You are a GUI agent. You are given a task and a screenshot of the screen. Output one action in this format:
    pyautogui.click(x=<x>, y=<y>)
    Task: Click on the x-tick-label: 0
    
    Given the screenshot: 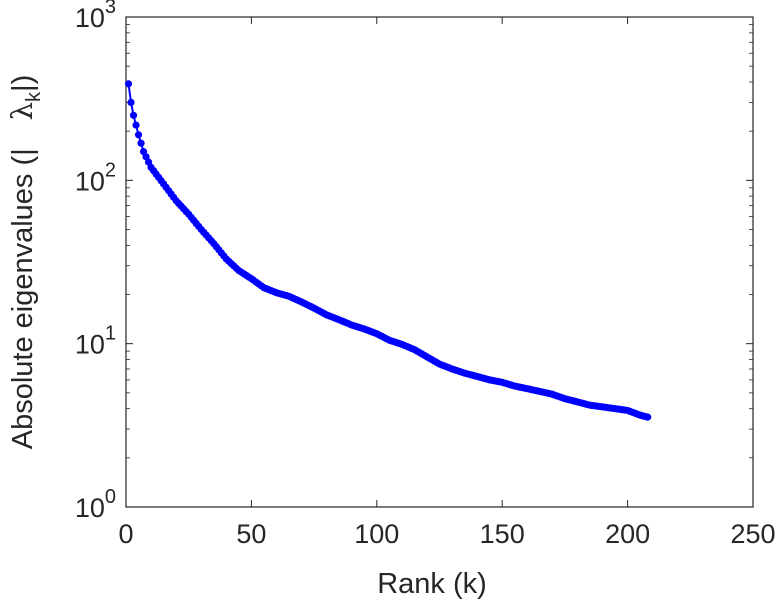 What is the action you would take?
    pyautogui.click(x=125, y=534)
    